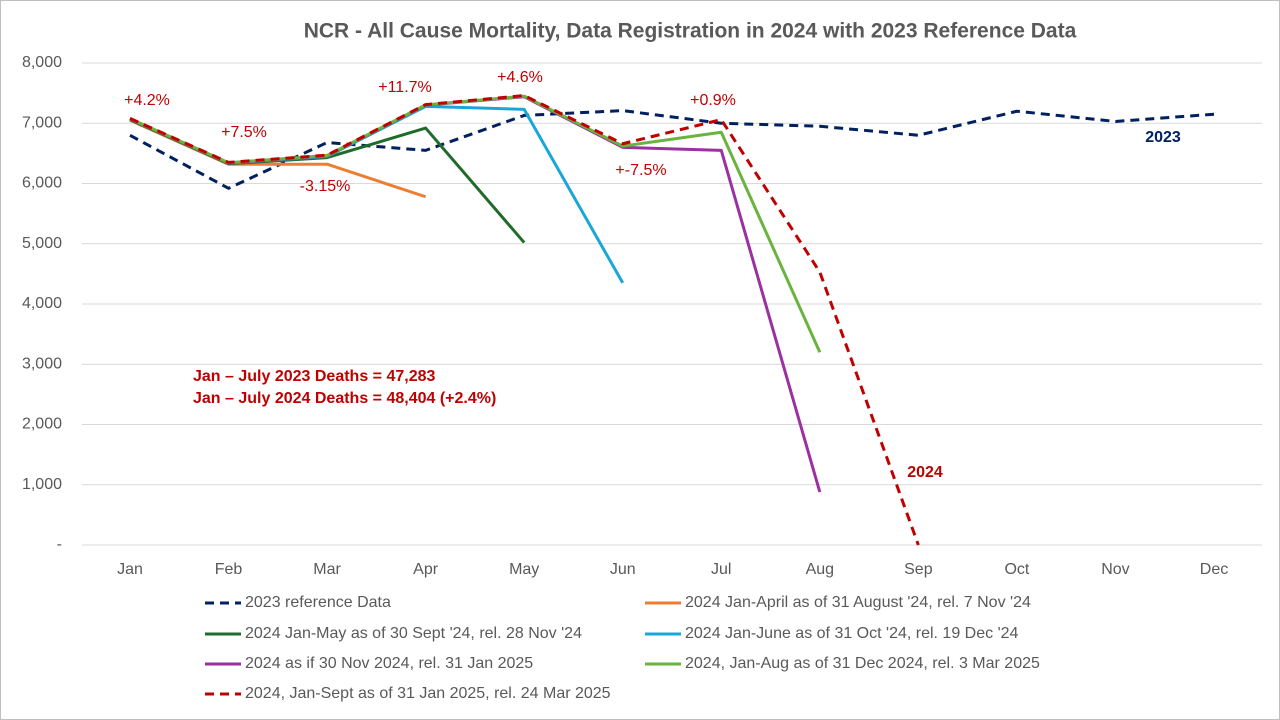  What do you see at coordinates (147, 100) in the screenshot?
I see `annotation: +4.2%` at bounding box center [147, 100].